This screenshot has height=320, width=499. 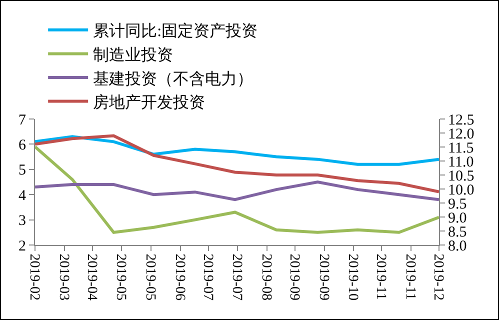 What do you see at coordinates (22, 246) in the screenshot?
I see `y-tick-label: 2` at bounding box center [22, 246].